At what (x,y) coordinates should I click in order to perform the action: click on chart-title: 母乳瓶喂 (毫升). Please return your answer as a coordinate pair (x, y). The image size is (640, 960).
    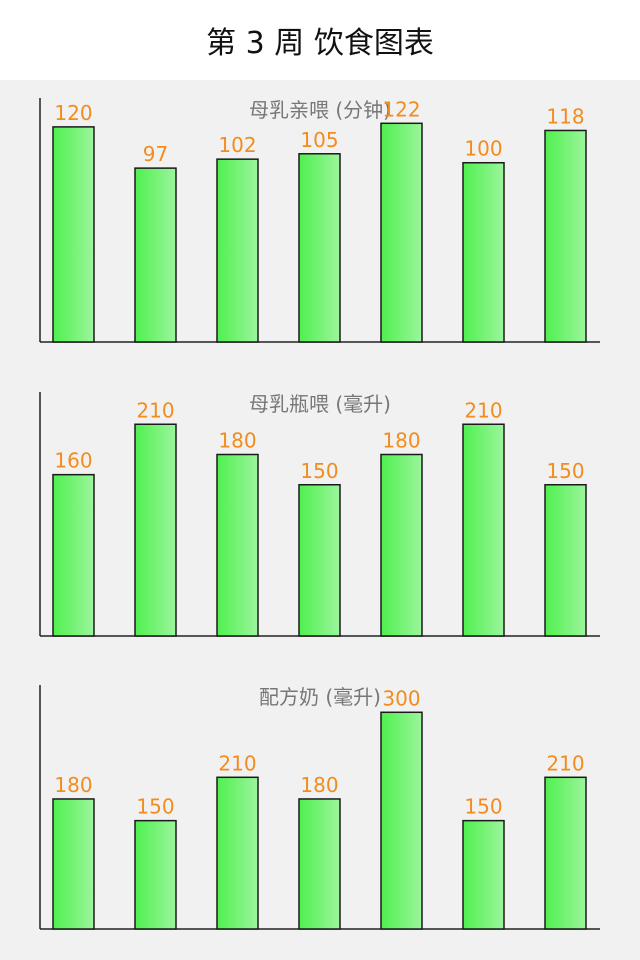
    Looking at the image, I should click on (320, 404).